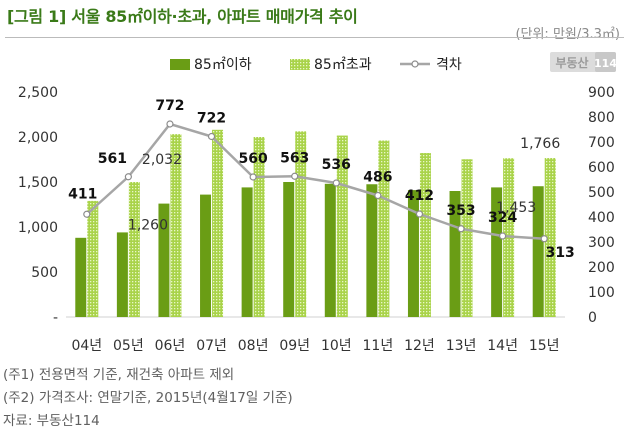  I want to click on source-note: 자료: 부동산114, so click(51, 421).